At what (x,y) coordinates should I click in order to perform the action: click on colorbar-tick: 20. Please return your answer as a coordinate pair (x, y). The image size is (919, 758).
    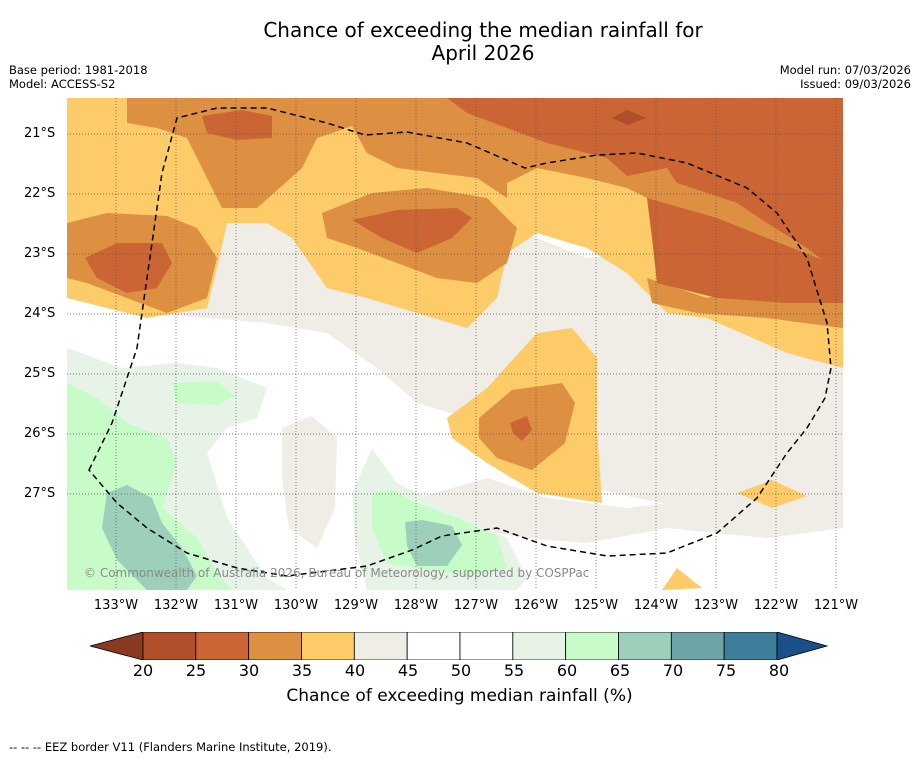
    Looking at the image, I should click on (143, 670).